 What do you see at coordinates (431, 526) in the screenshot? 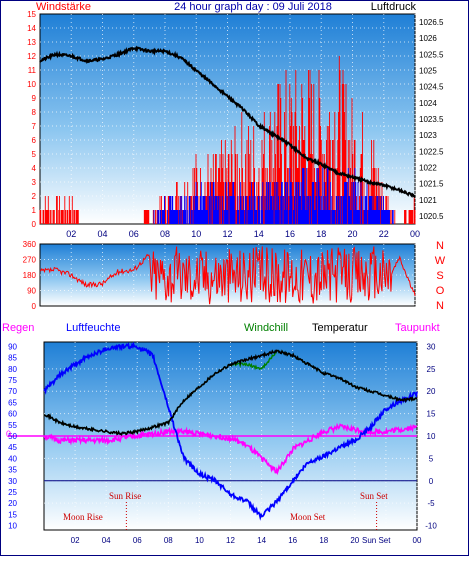
I see `temperature-tick-label: -10` at bounding box center [431, 526].